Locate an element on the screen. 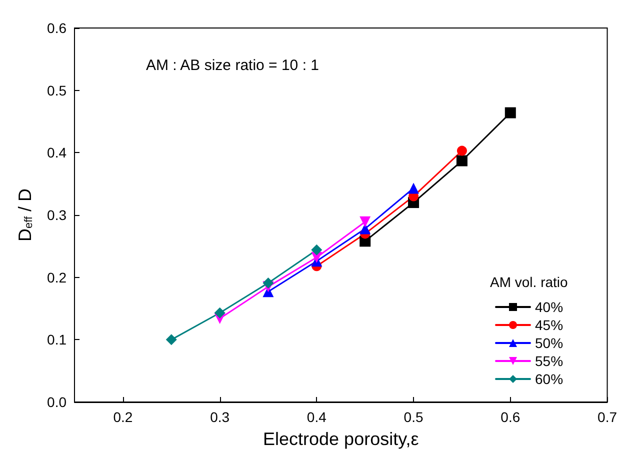 This screenshot has width=628, height=471. legend-title: AM vol. ratio is located at coordinates (529, 282).